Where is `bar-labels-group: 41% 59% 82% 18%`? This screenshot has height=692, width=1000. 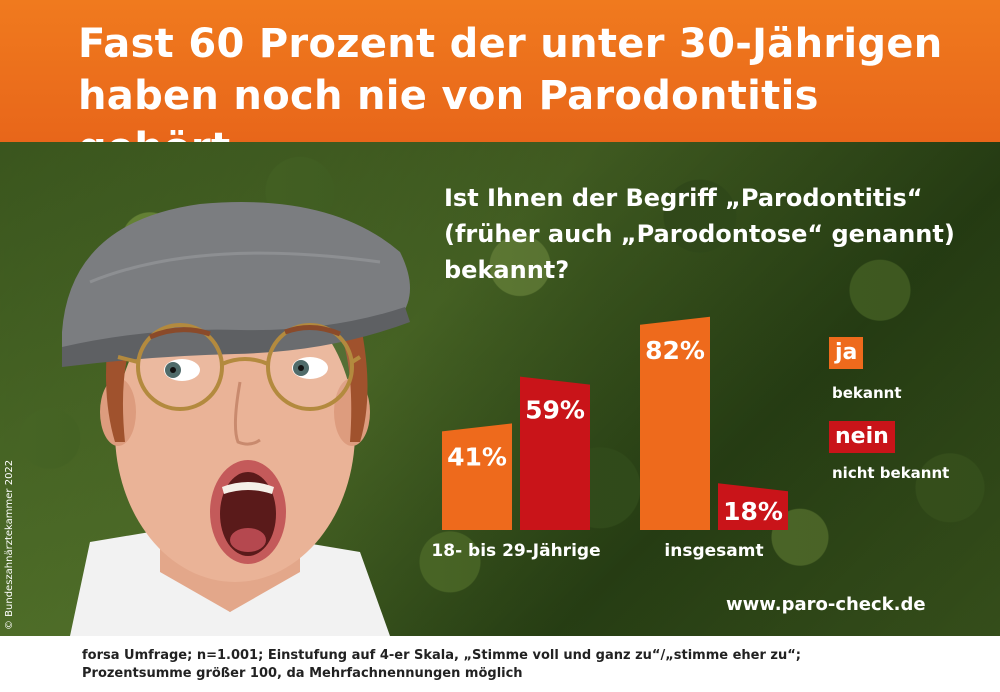 bar-labels-group: 41% 59% 82% 18% is located at coordinates (615, 431).